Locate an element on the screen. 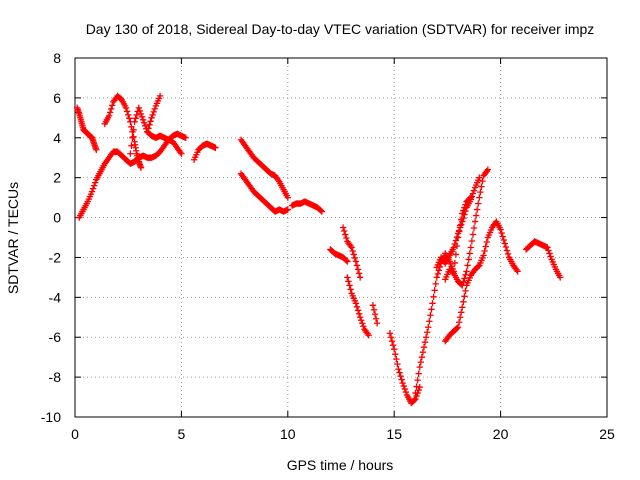  y-axis-label: SDTVAR / TECUs is located at coordinates (13, 238).